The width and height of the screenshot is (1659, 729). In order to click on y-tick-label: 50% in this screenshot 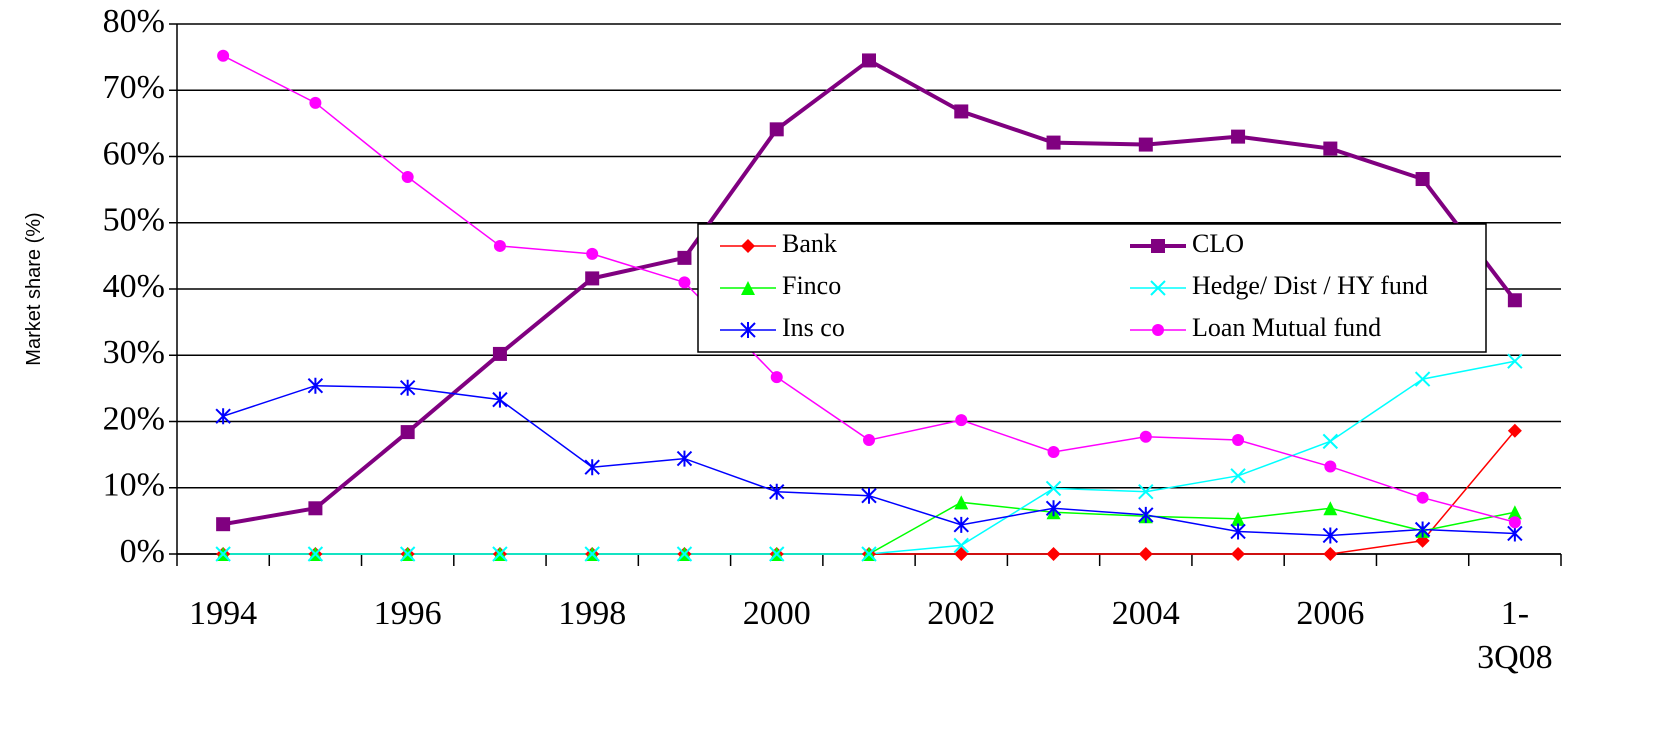, I will do `click(134, 220)`.